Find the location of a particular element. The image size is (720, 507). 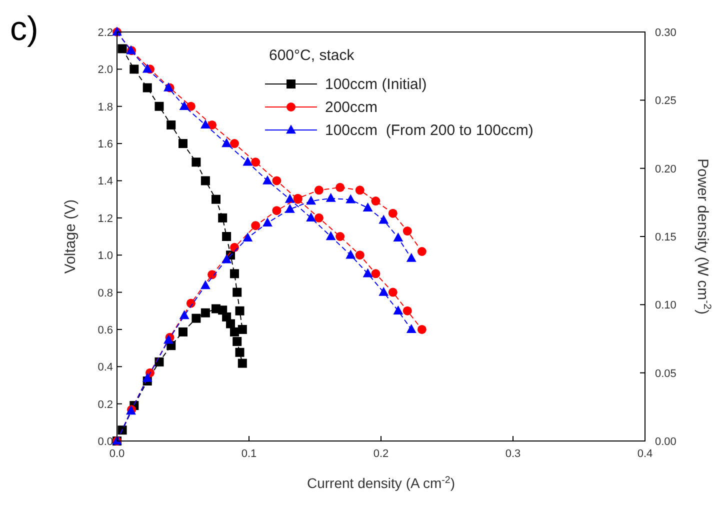

y-tick-label: 1.6 is located at coordinates (105, 144).